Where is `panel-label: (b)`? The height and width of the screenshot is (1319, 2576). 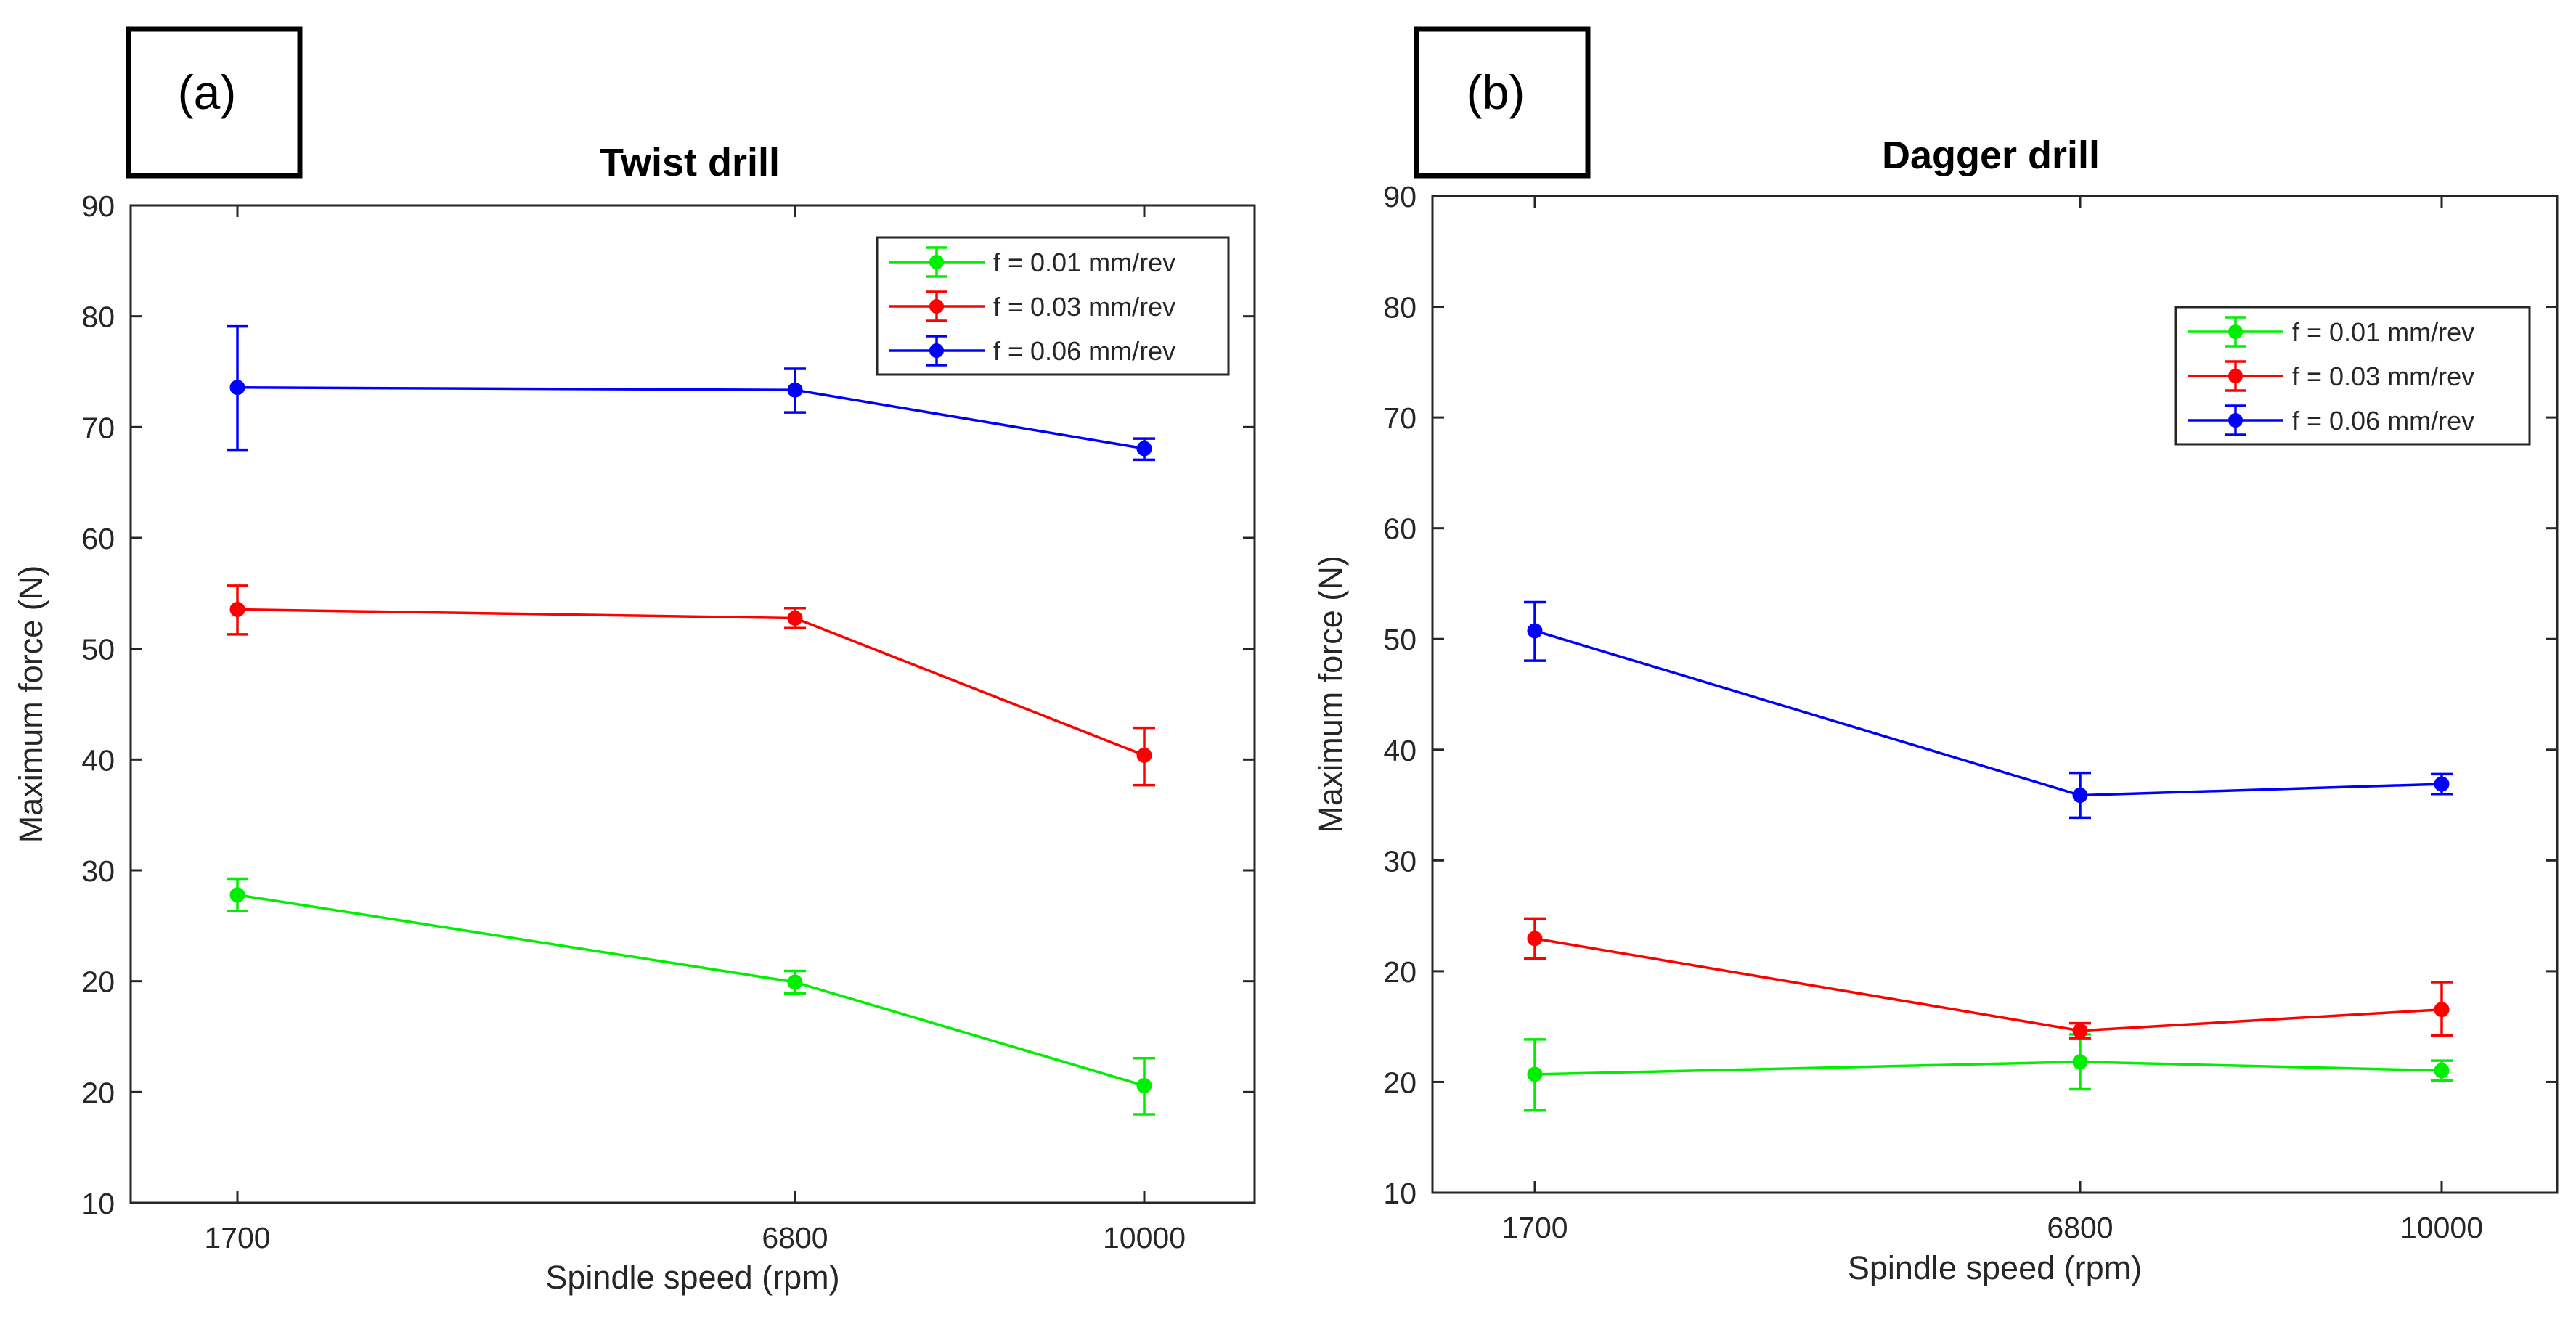
panel-label: (b) is located at coordinates (1496, 92).